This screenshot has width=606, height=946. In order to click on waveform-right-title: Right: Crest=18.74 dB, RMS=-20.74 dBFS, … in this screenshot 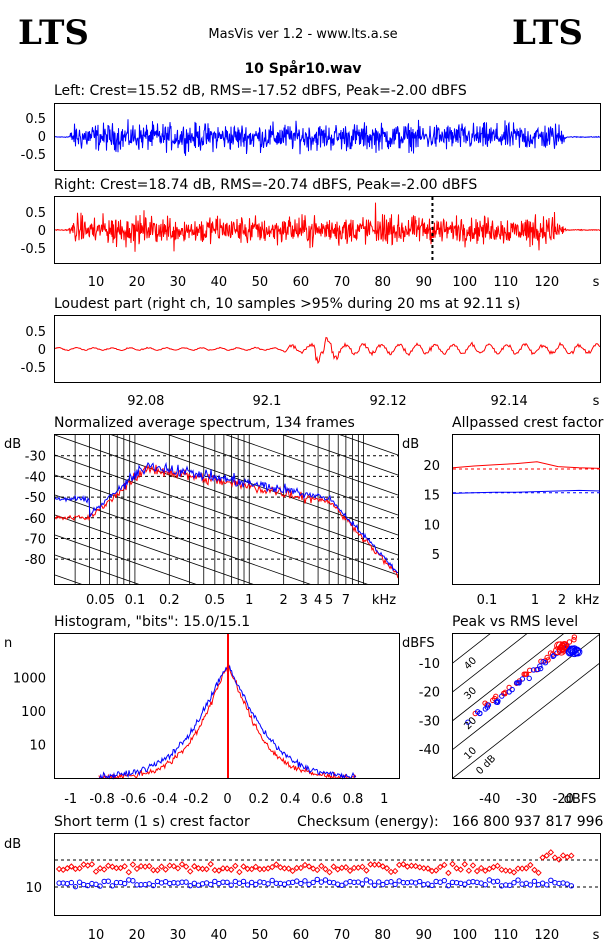, I will do `click(265, 185)`.